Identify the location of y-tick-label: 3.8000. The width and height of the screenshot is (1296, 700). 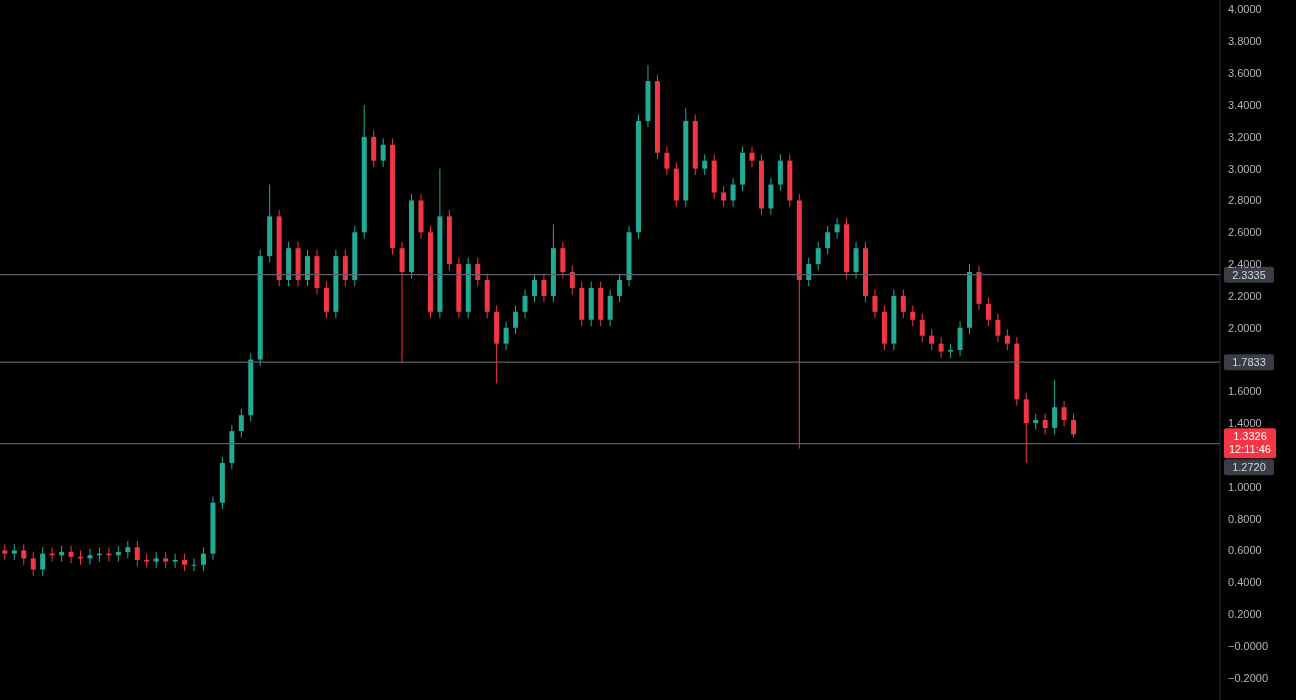
(1245, 41).